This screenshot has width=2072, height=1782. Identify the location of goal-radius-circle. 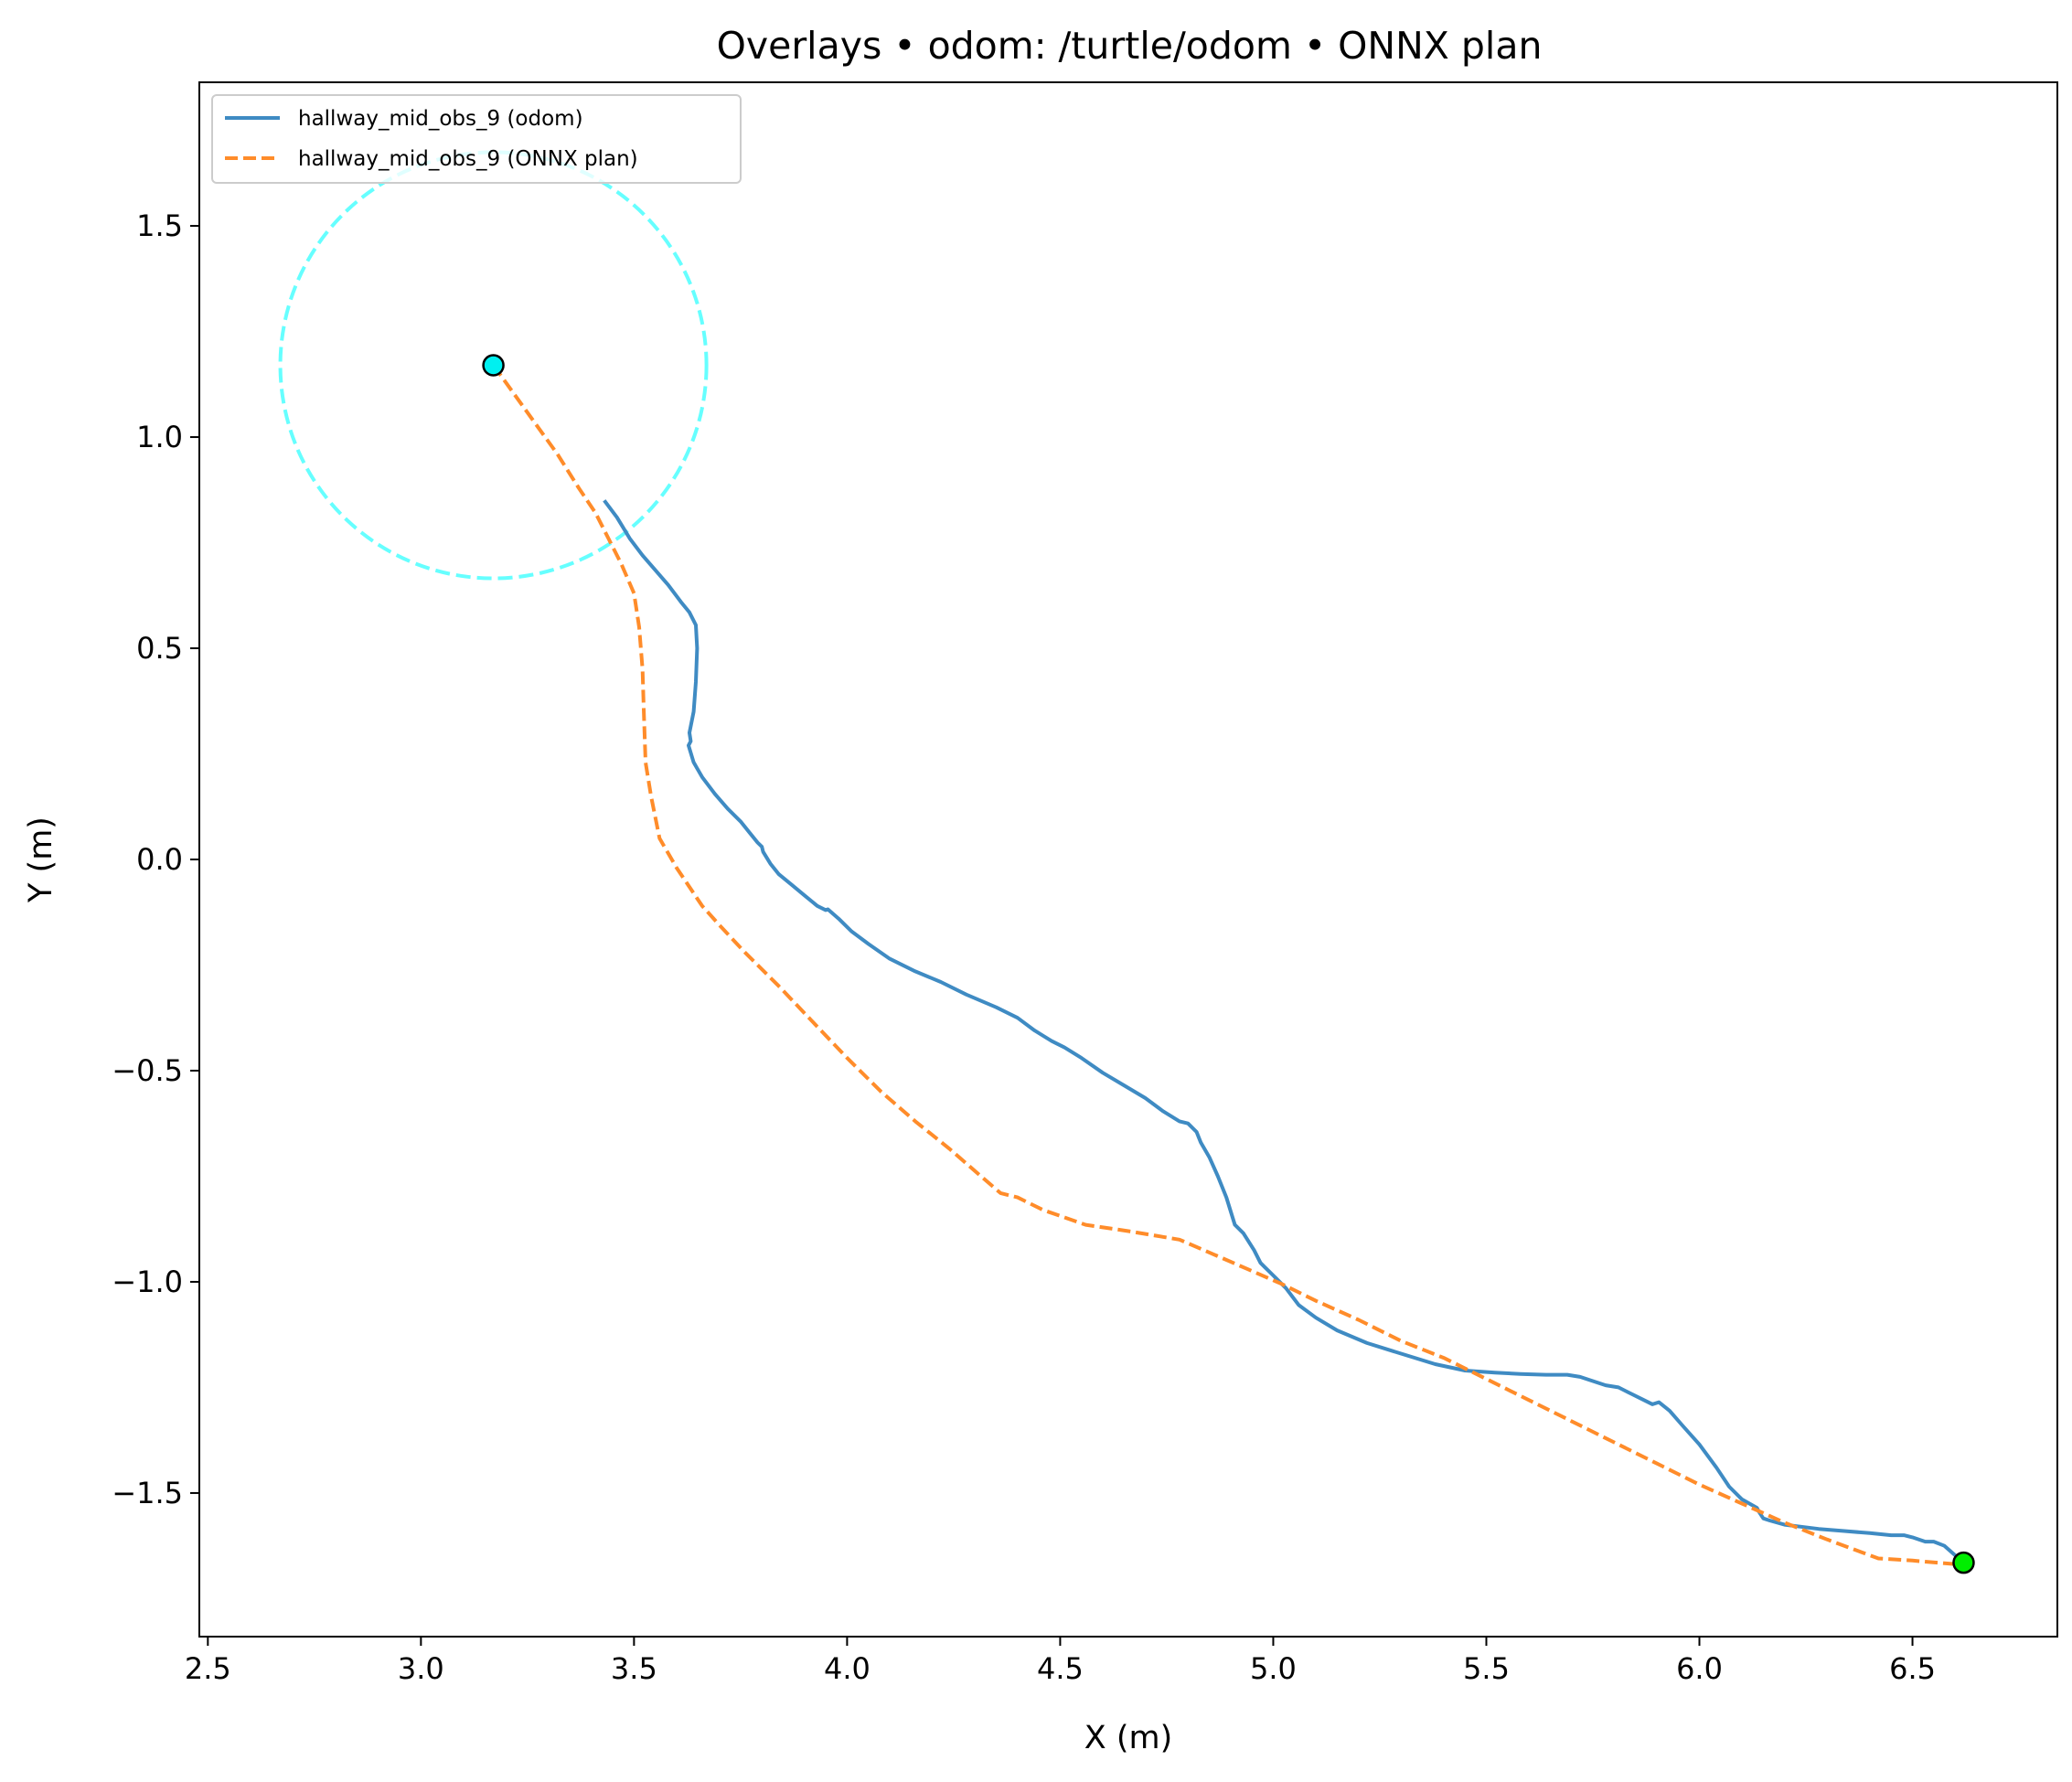
(493, 365).